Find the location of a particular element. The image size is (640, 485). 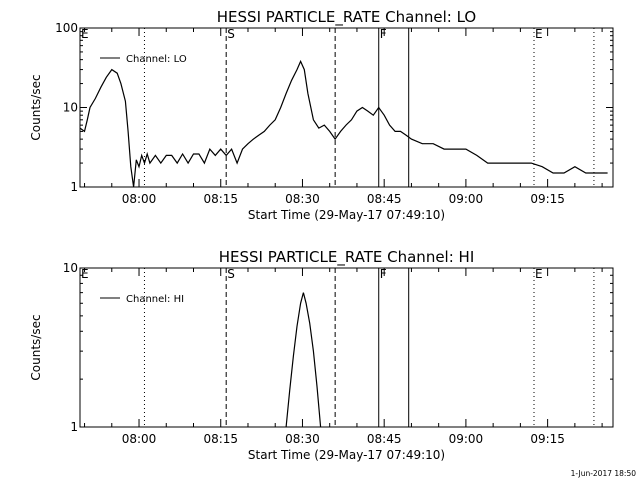

chart-title: HESSI PARTICLE_RATE Channel: HI is located at coordinates (347, 257).